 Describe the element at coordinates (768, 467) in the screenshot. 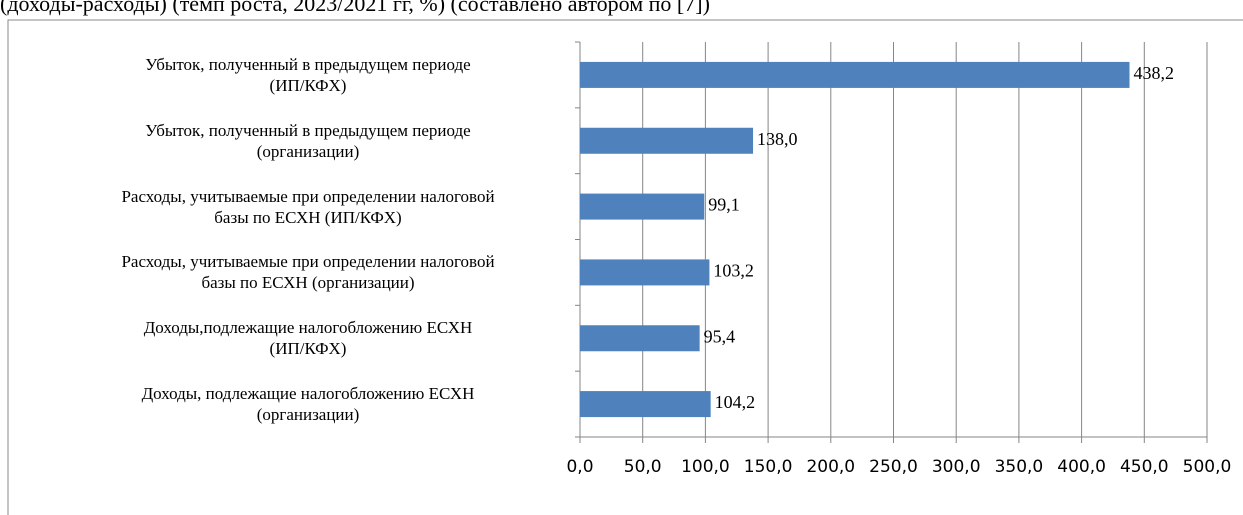

I see `x-tick-label: 150,0` at that location.